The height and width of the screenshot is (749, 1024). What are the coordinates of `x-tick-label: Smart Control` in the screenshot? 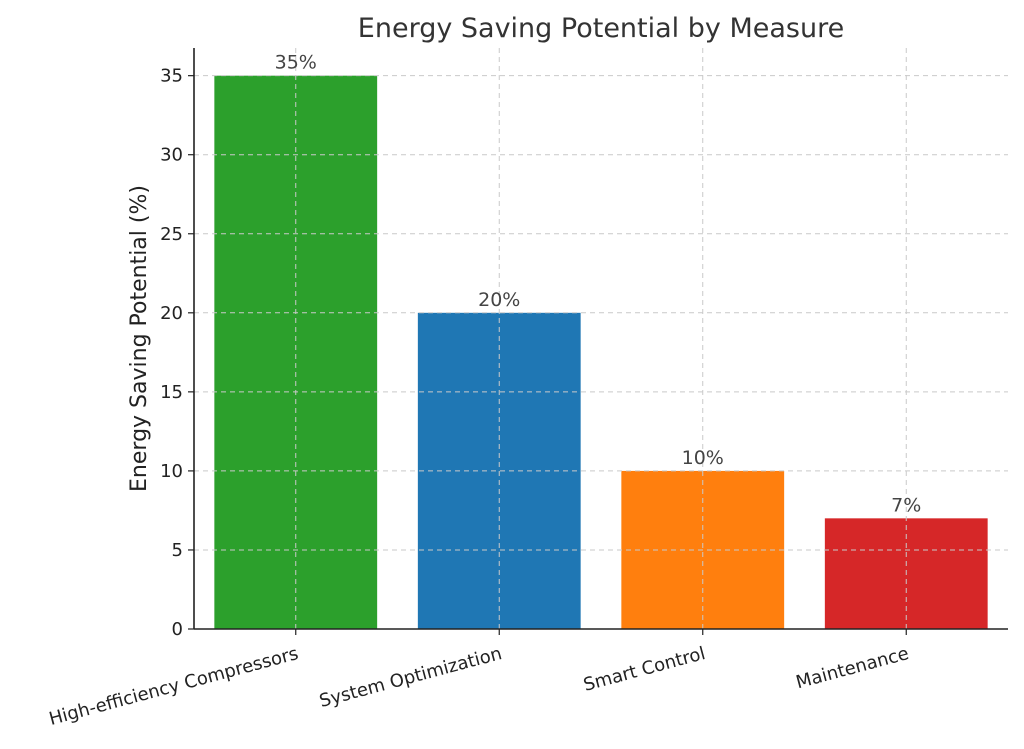 It's located at (644, 669).